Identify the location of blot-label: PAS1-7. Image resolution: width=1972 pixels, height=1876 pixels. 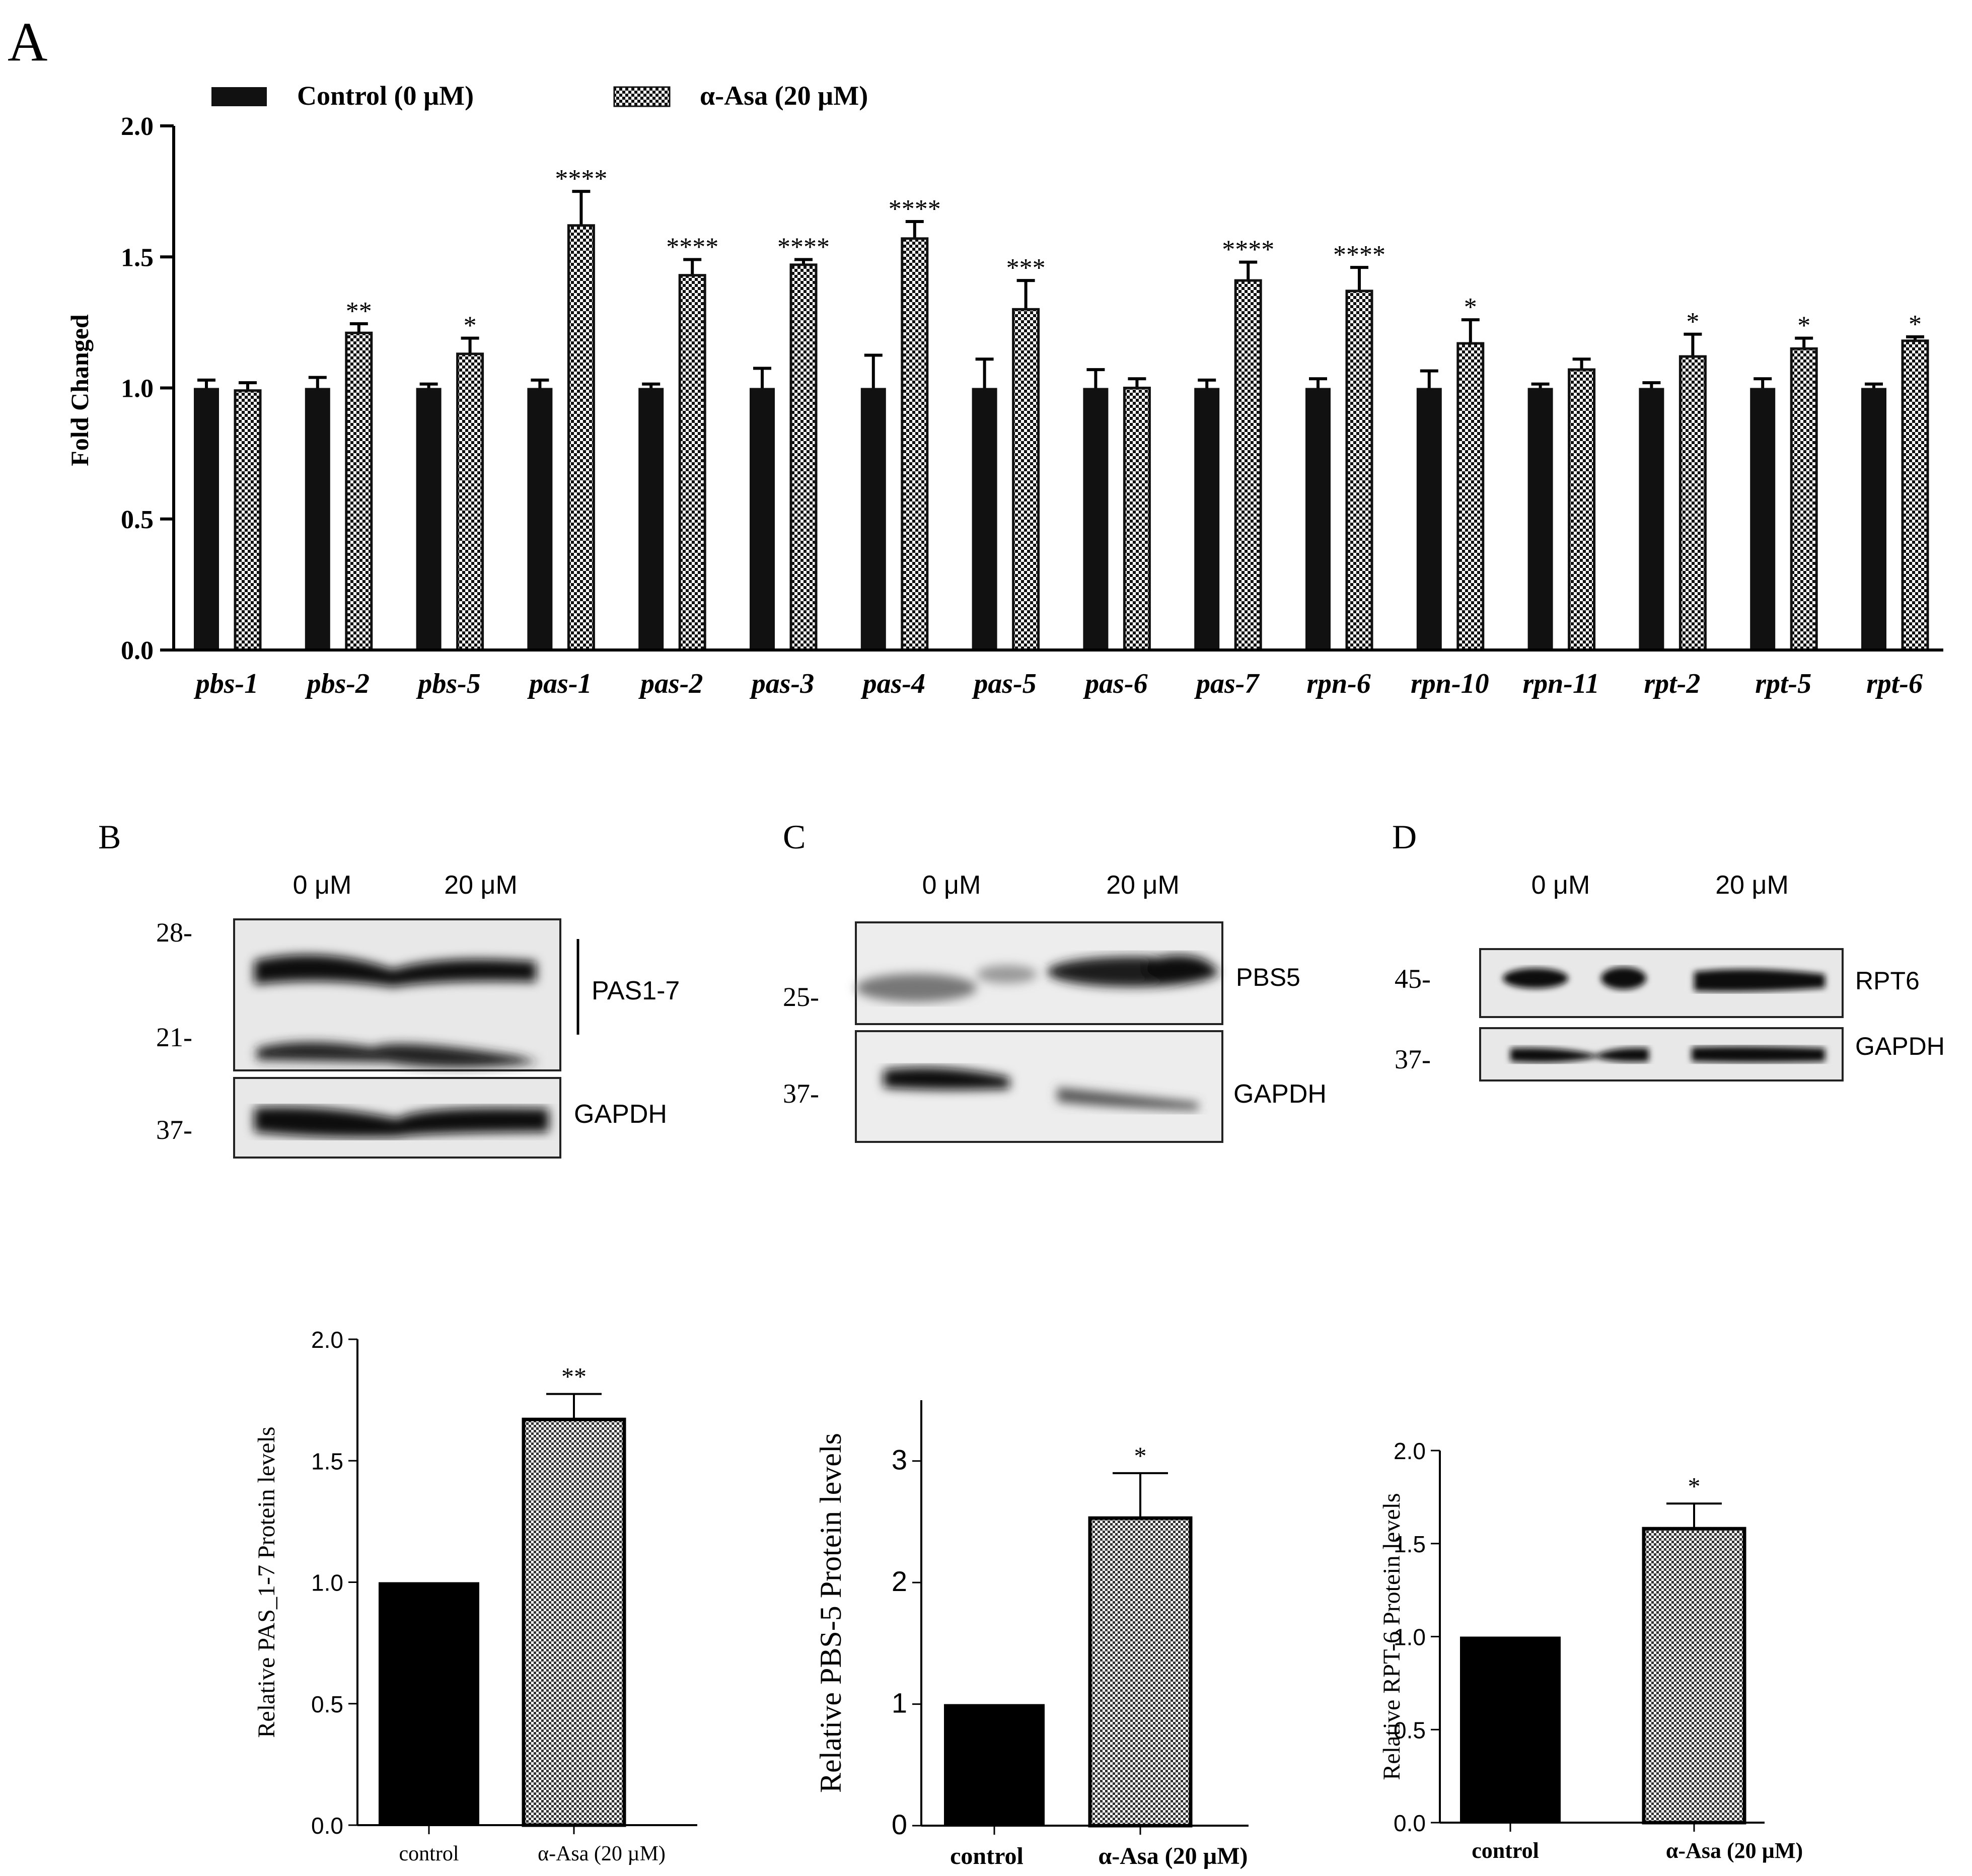
(636, 991).